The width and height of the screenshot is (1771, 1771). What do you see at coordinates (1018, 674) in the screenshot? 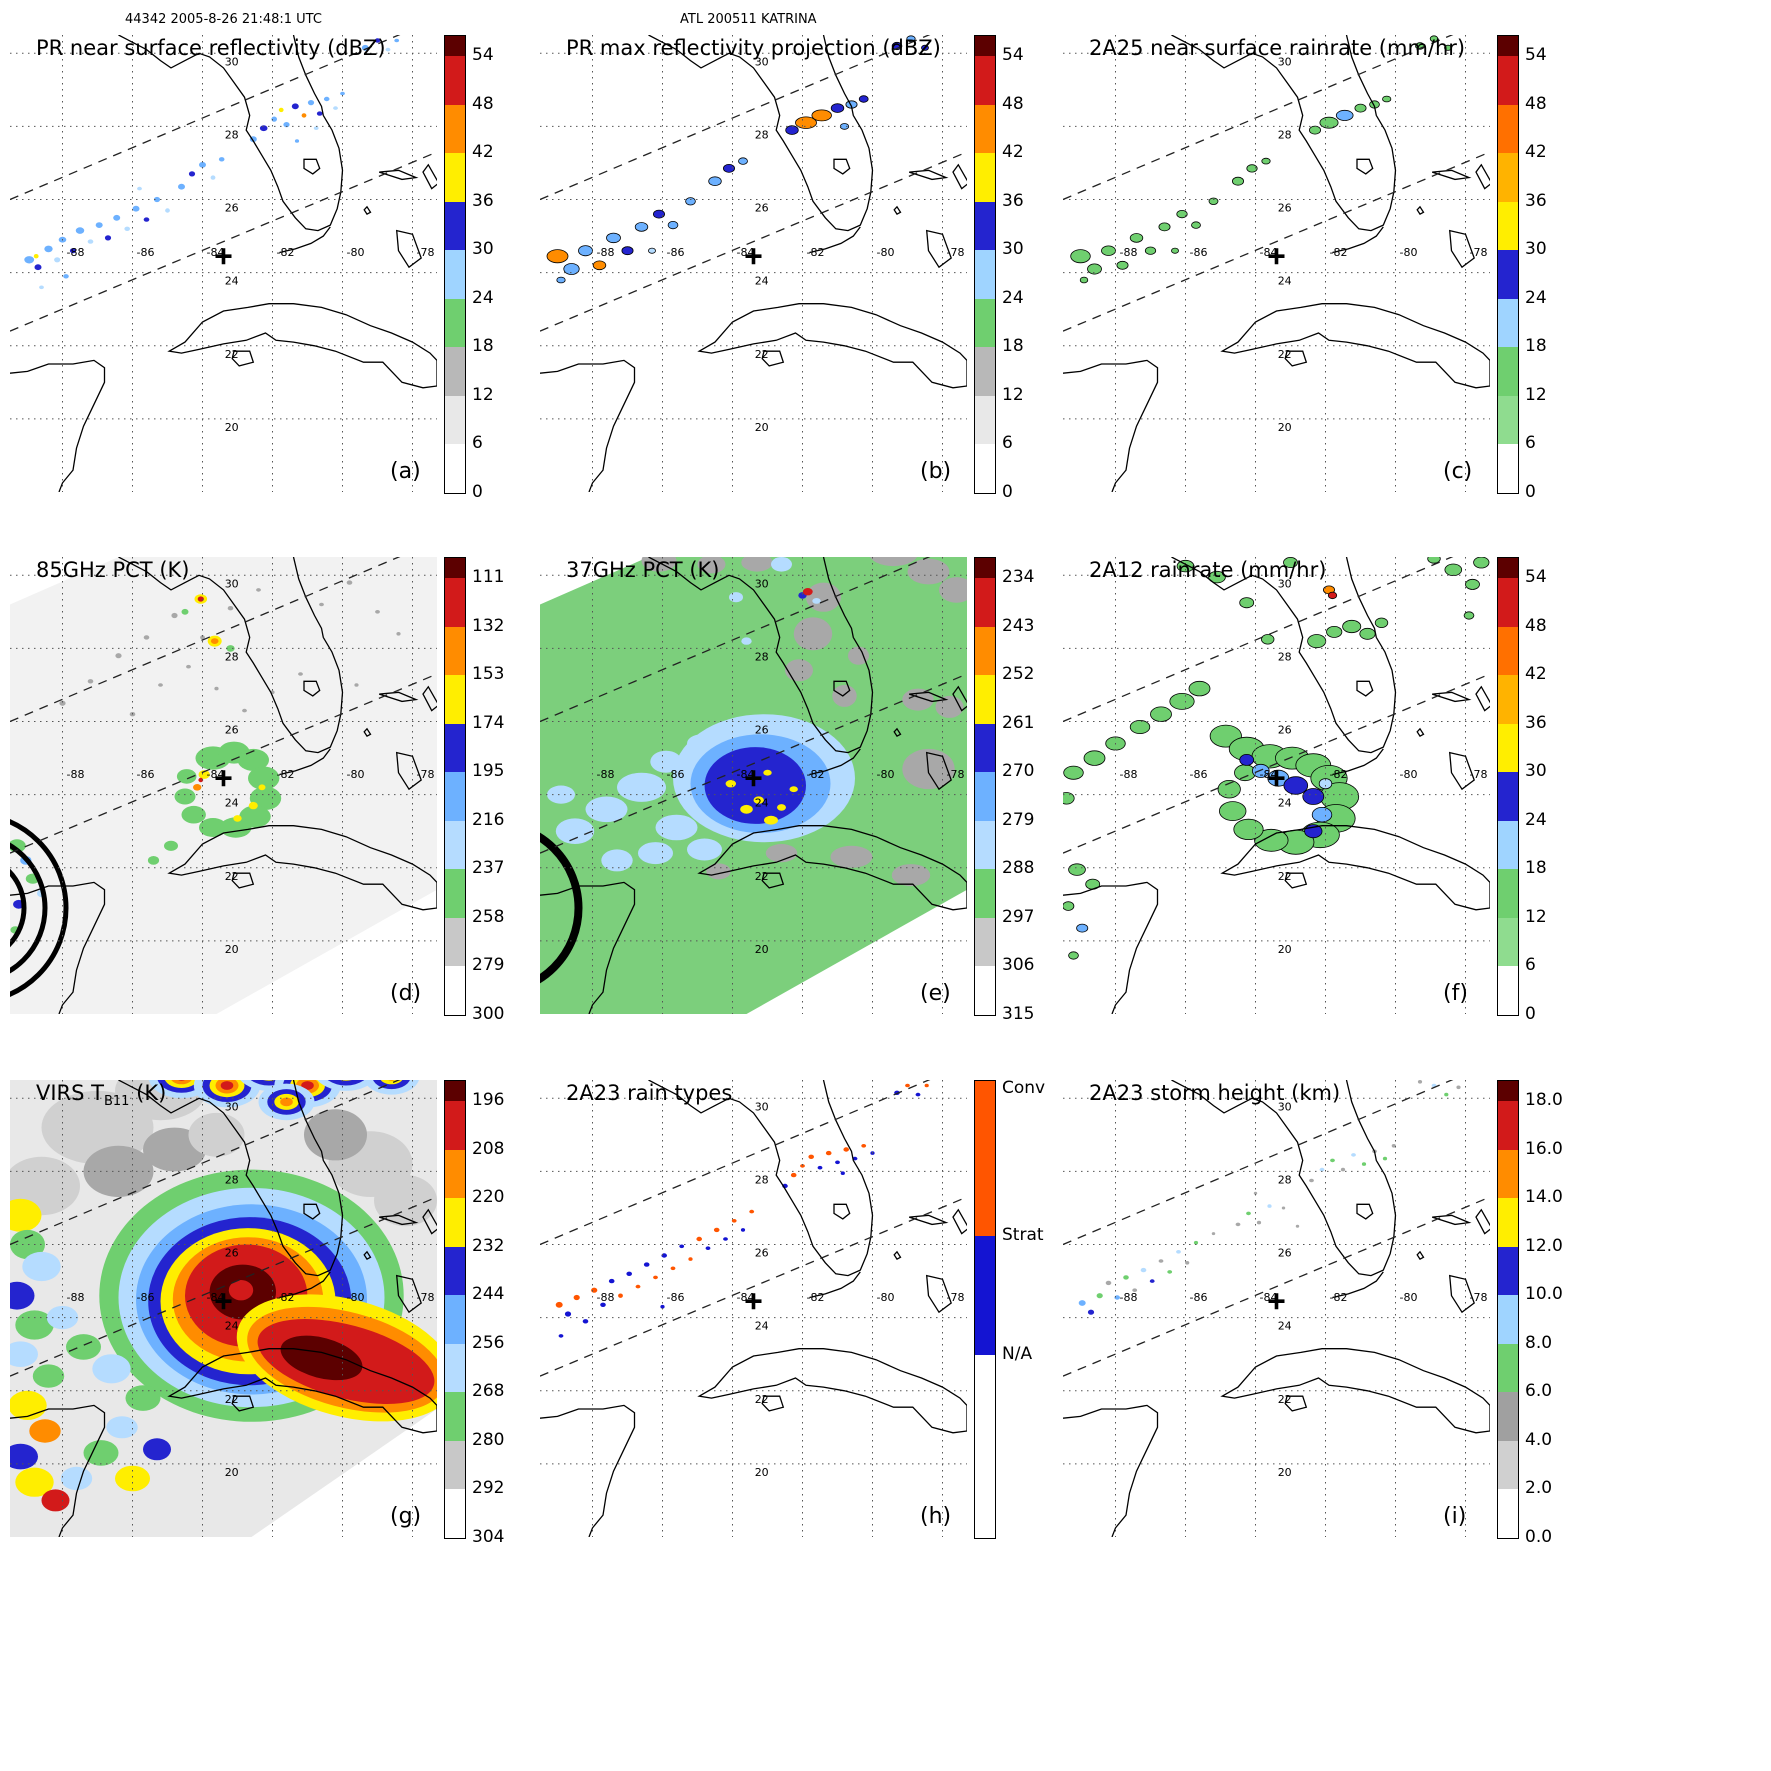
I see `colorbar-tick: 252` at bounding box center [1018, 674].